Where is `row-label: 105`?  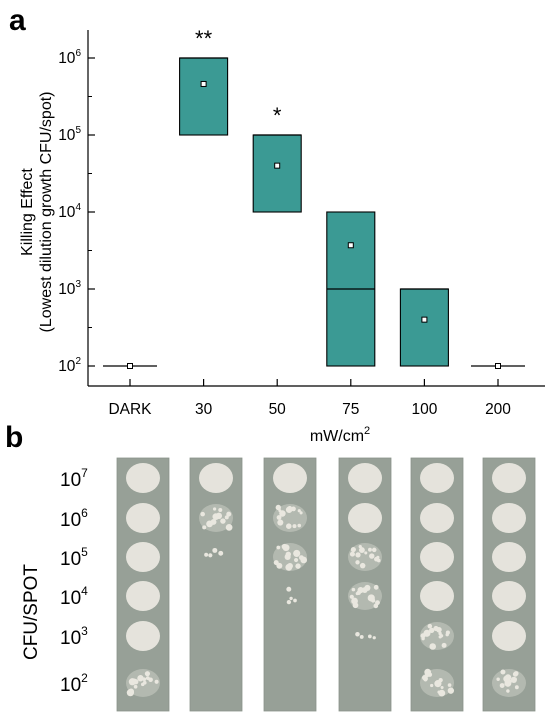 row-label: 105 is located at coordinates (74, 557).